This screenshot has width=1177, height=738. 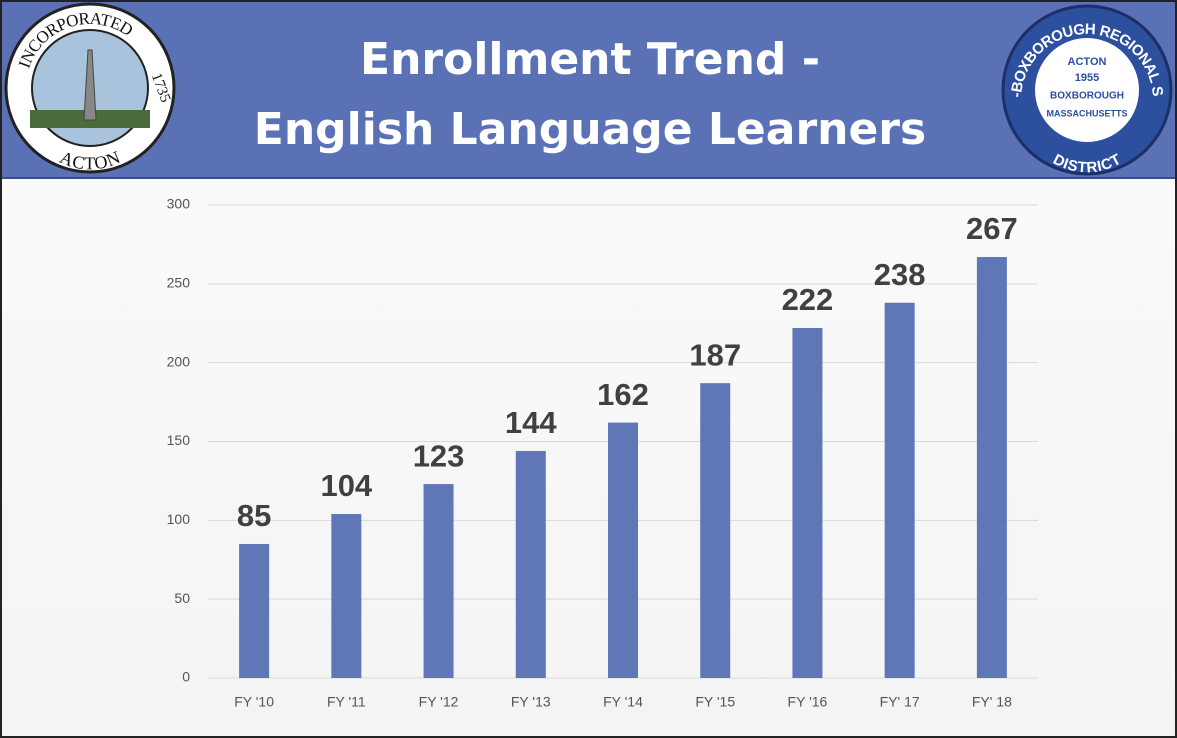 What do you see at coordinates (439, 455) in the screenshot?
I see `data-label: 123` at bounding box center [439, 455].